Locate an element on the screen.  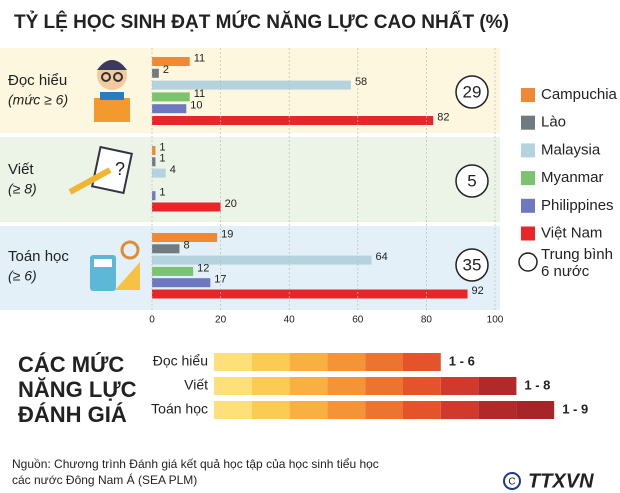
legend-label: Lào is located at coordinates (553, 122).